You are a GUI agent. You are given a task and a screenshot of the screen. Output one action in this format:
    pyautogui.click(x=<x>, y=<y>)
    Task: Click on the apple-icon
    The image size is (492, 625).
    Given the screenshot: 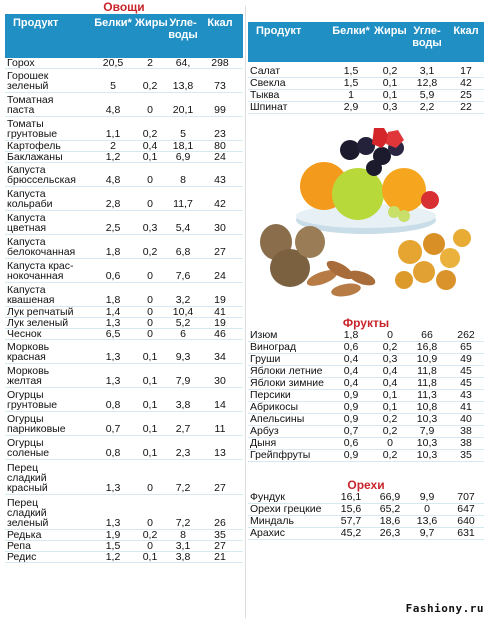 What is the action you would take?
    pyautogui.click(x=358, y=194)
    